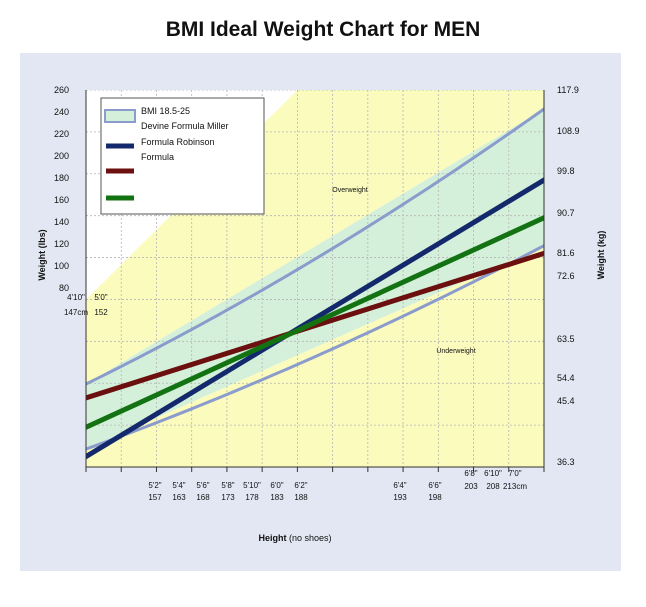  I want to click on y-left-tick-label: 140, so click(61, 222).